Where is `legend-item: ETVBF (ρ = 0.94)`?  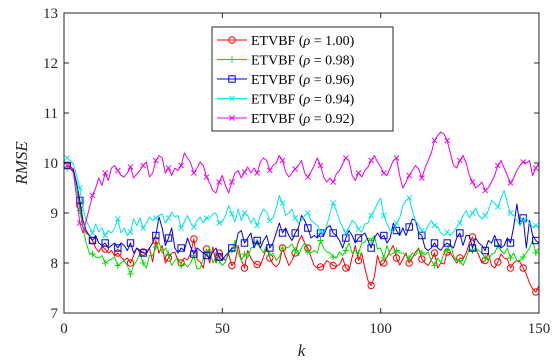 legend-item: ETVBF (ρ = 0.94) is located at coordinates (286, 100).